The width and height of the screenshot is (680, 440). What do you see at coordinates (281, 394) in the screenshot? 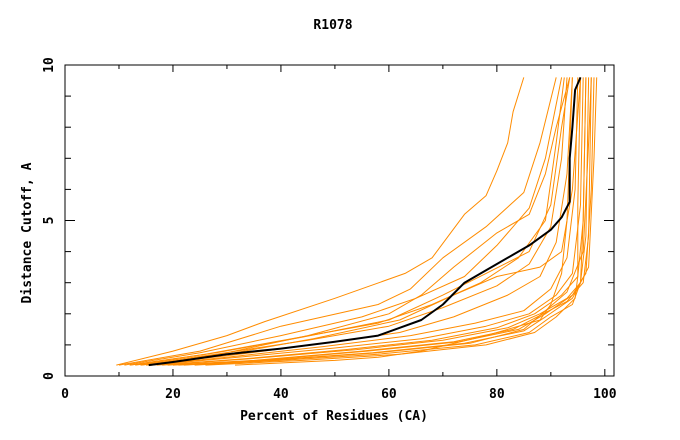
I see `x-tick-label: 40` at bounding box center [281, 394].